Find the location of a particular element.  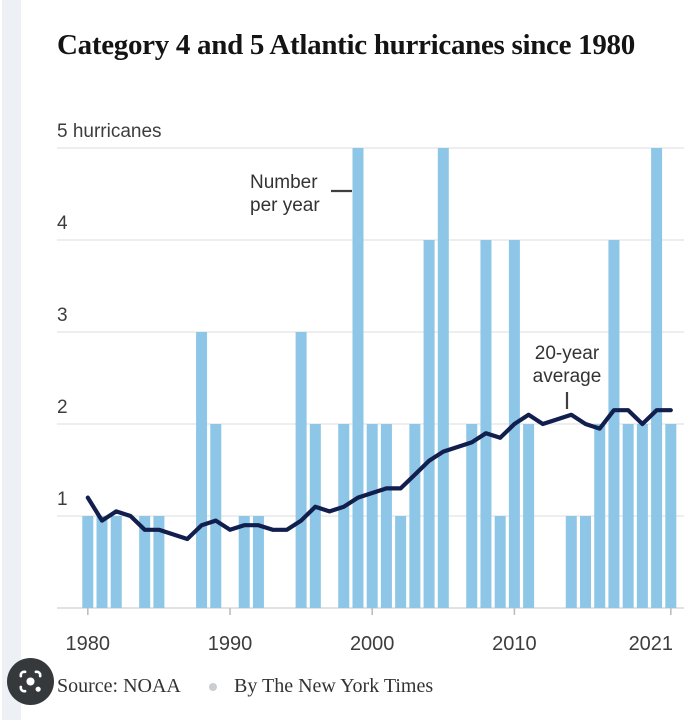

x-axis-label-2000: 2000 is located at coordinates (372, 644).